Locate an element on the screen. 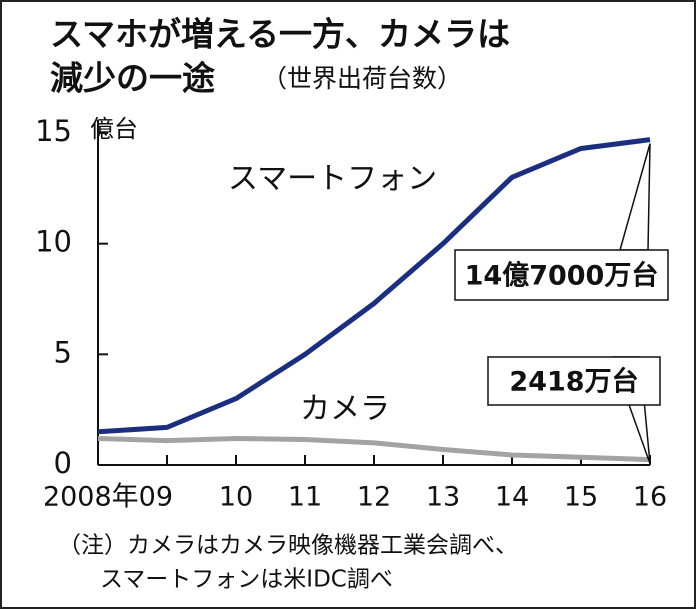 This screenshot has width=696, height=609. y-tick-label: 15 is located at coordinates (53, 131).